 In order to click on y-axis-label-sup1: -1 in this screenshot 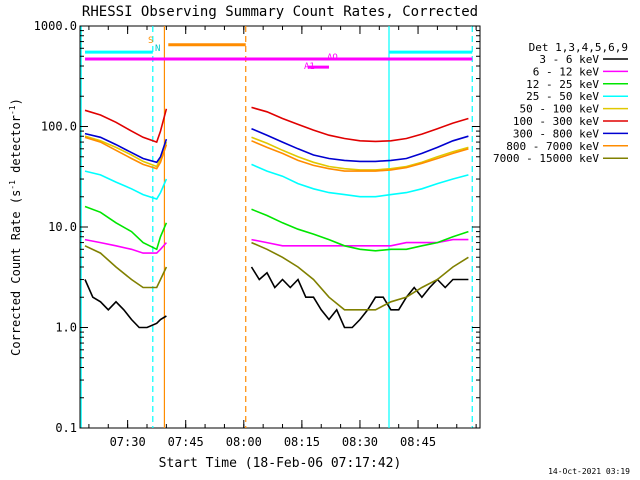, I will do `click(12, 185)`.